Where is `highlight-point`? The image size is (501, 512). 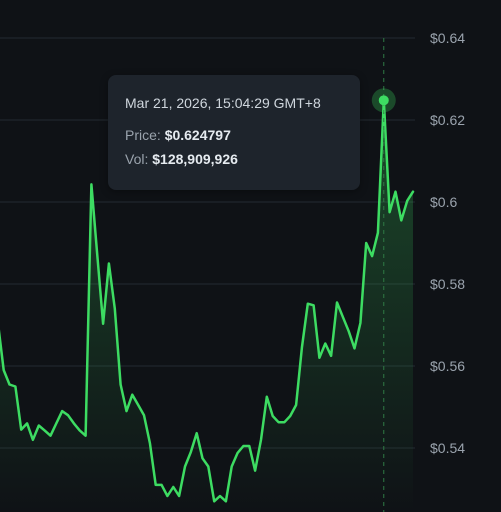 highlight-point is located at coordinates (383, 100).